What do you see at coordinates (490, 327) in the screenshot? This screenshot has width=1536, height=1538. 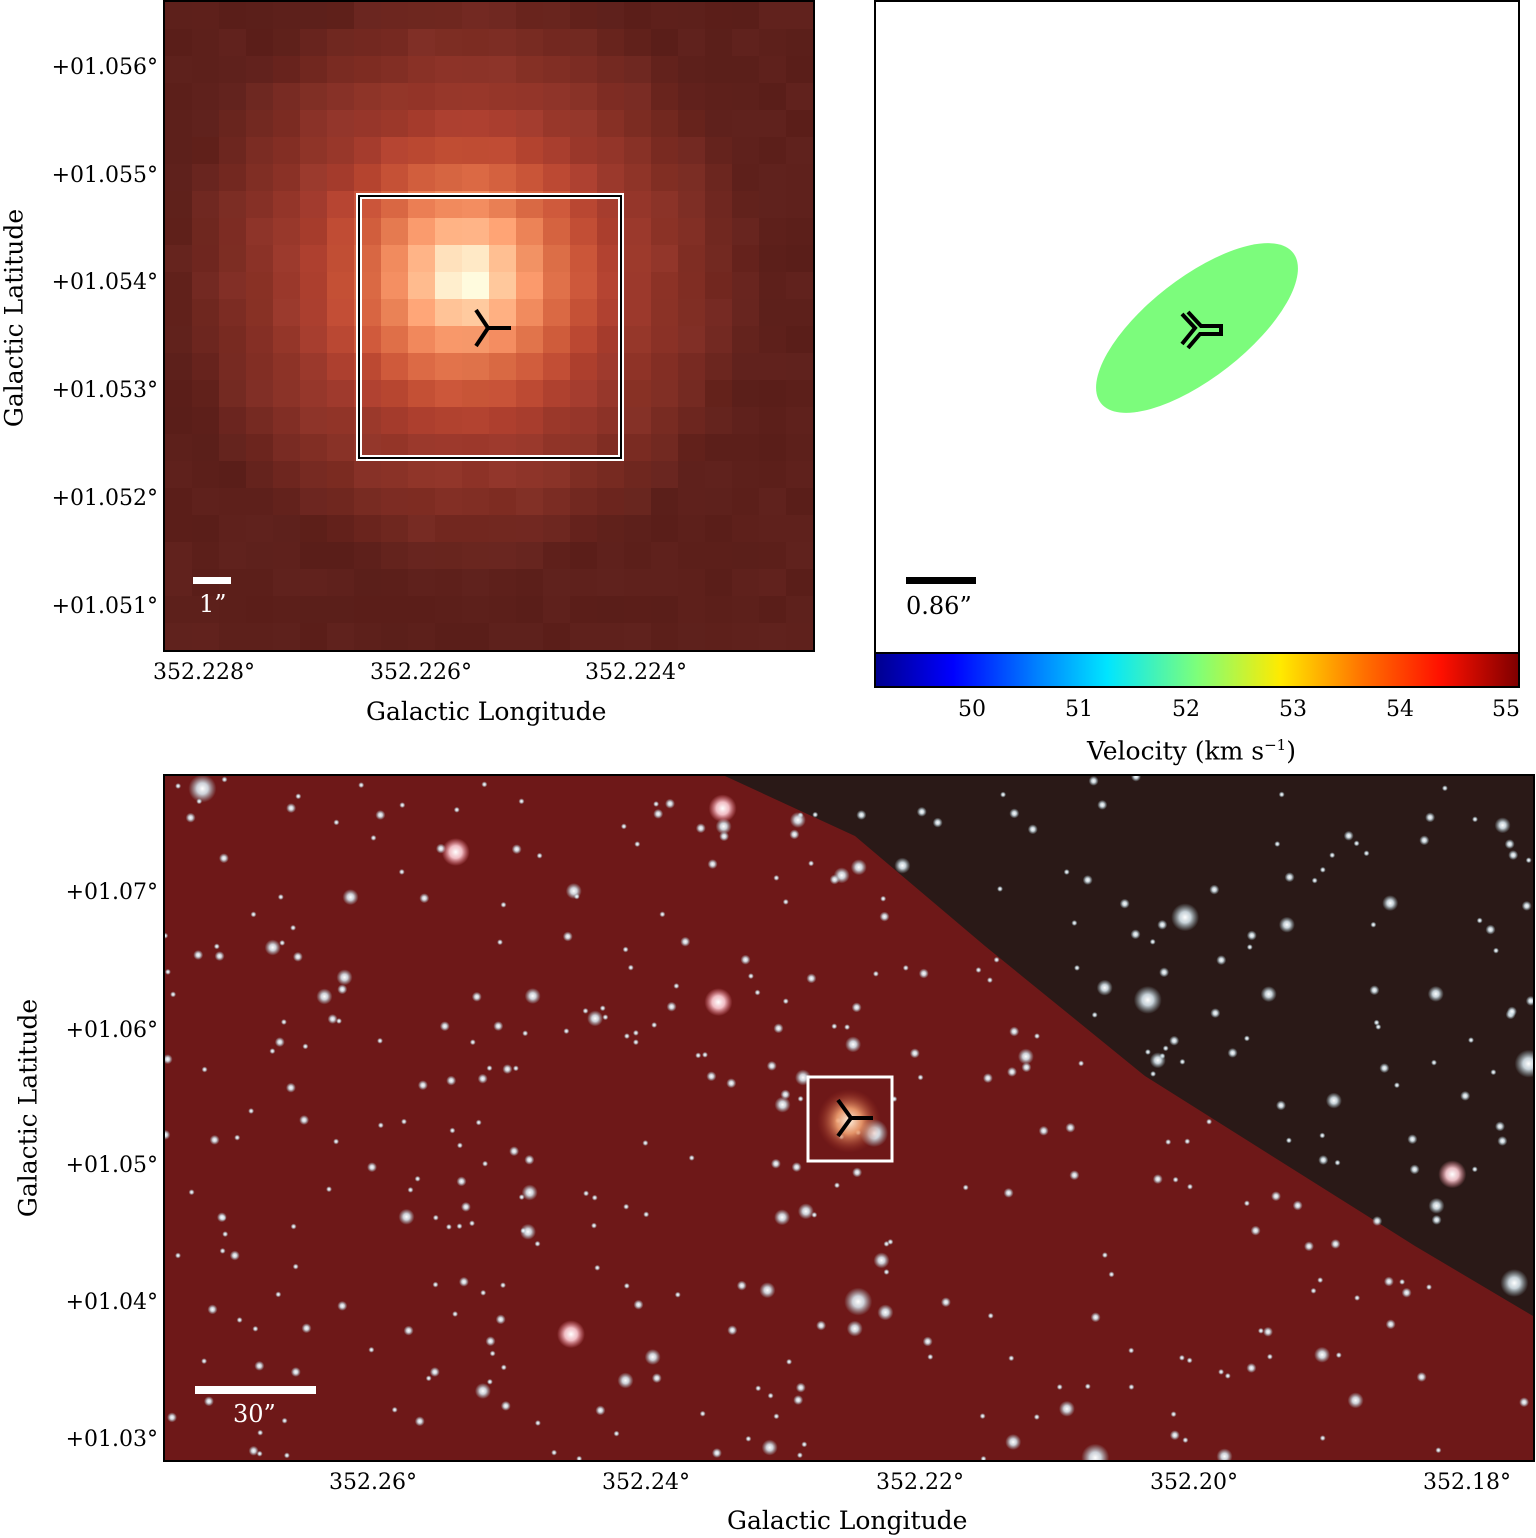 I see `zoom-box-inner` at bounding box center [490, 327].